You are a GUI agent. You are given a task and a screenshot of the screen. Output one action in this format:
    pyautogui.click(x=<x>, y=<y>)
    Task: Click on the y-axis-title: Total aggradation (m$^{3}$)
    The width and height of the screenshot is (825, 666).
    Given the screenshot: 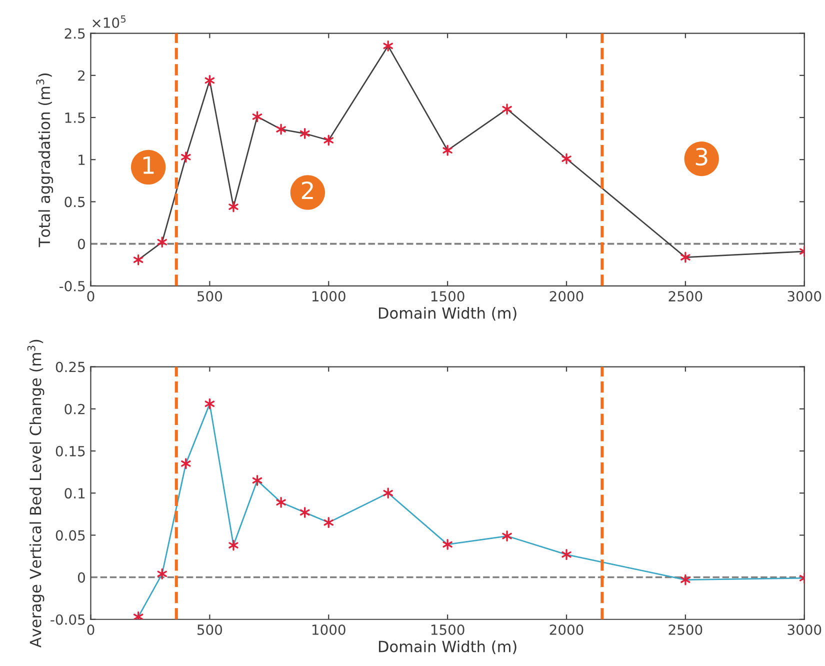 What is the action you would take?
    pyautogui.click(x=45, y=161)
    